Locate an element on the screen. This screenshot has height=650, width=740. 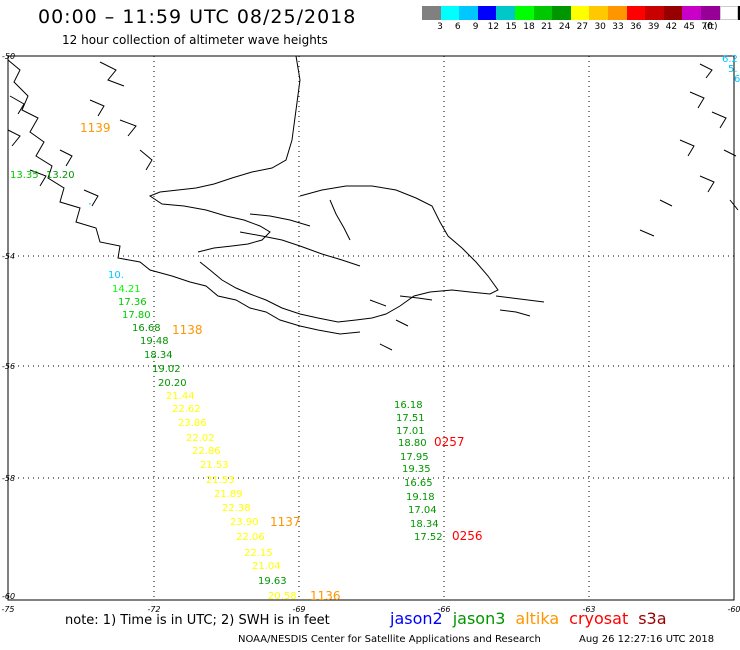
lat-label: -56 is located at coordinates (8, 366).